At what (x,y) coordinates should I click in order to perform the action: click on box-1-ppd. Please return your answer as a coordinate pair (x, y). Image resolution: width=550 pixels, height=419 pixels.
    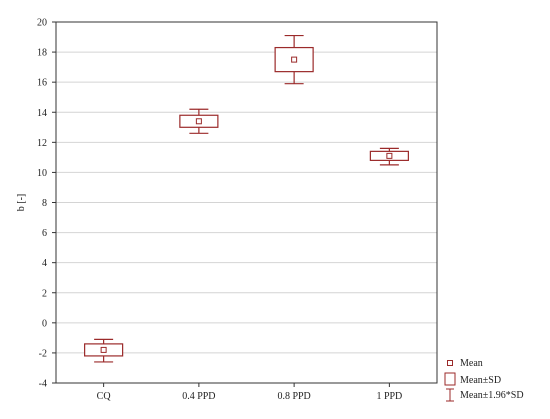
    Looking at the image, I should click on (389, 156).